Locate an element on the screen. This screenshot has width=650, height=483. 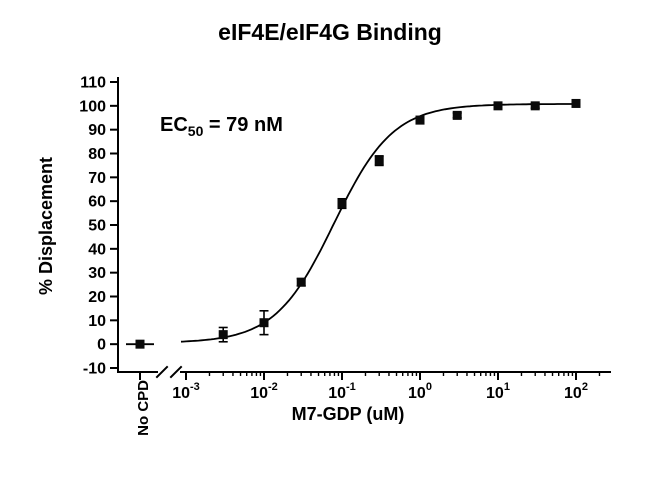
y-tick-label: 40 is located at coordinates (97, 249).